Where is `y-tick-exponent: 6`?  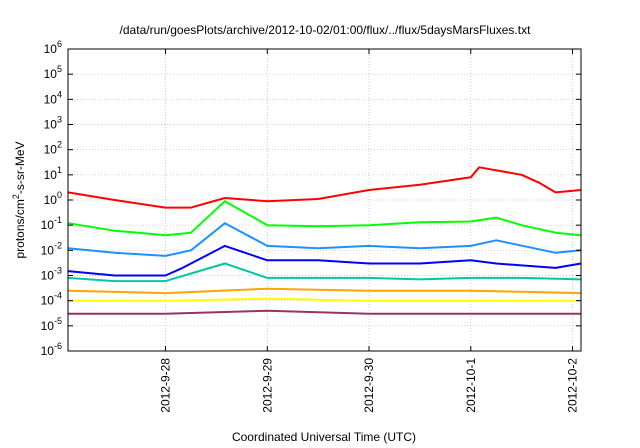
y-tick-exponent: 6 is located at coordinates (59, 44).